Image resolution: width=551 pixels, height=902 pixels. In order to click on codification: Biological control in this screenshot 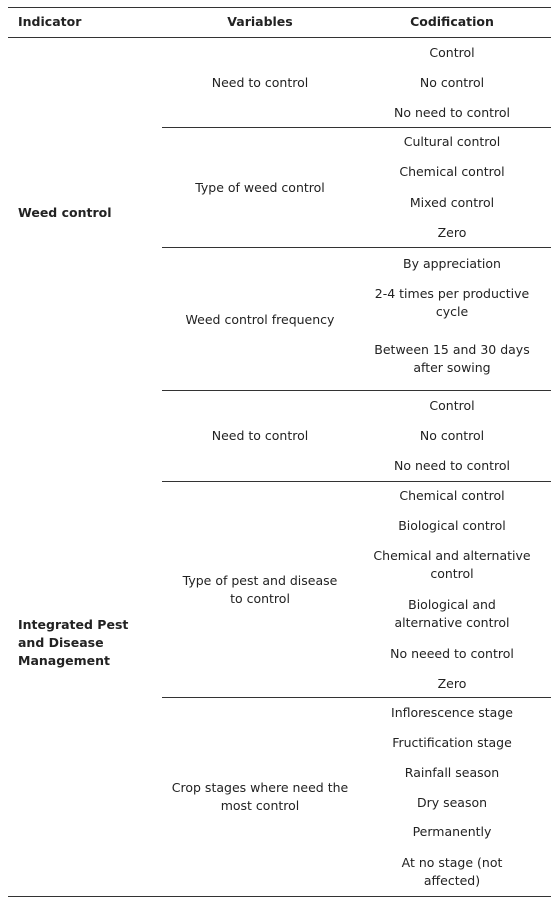, I will do `click(452, 525)`.